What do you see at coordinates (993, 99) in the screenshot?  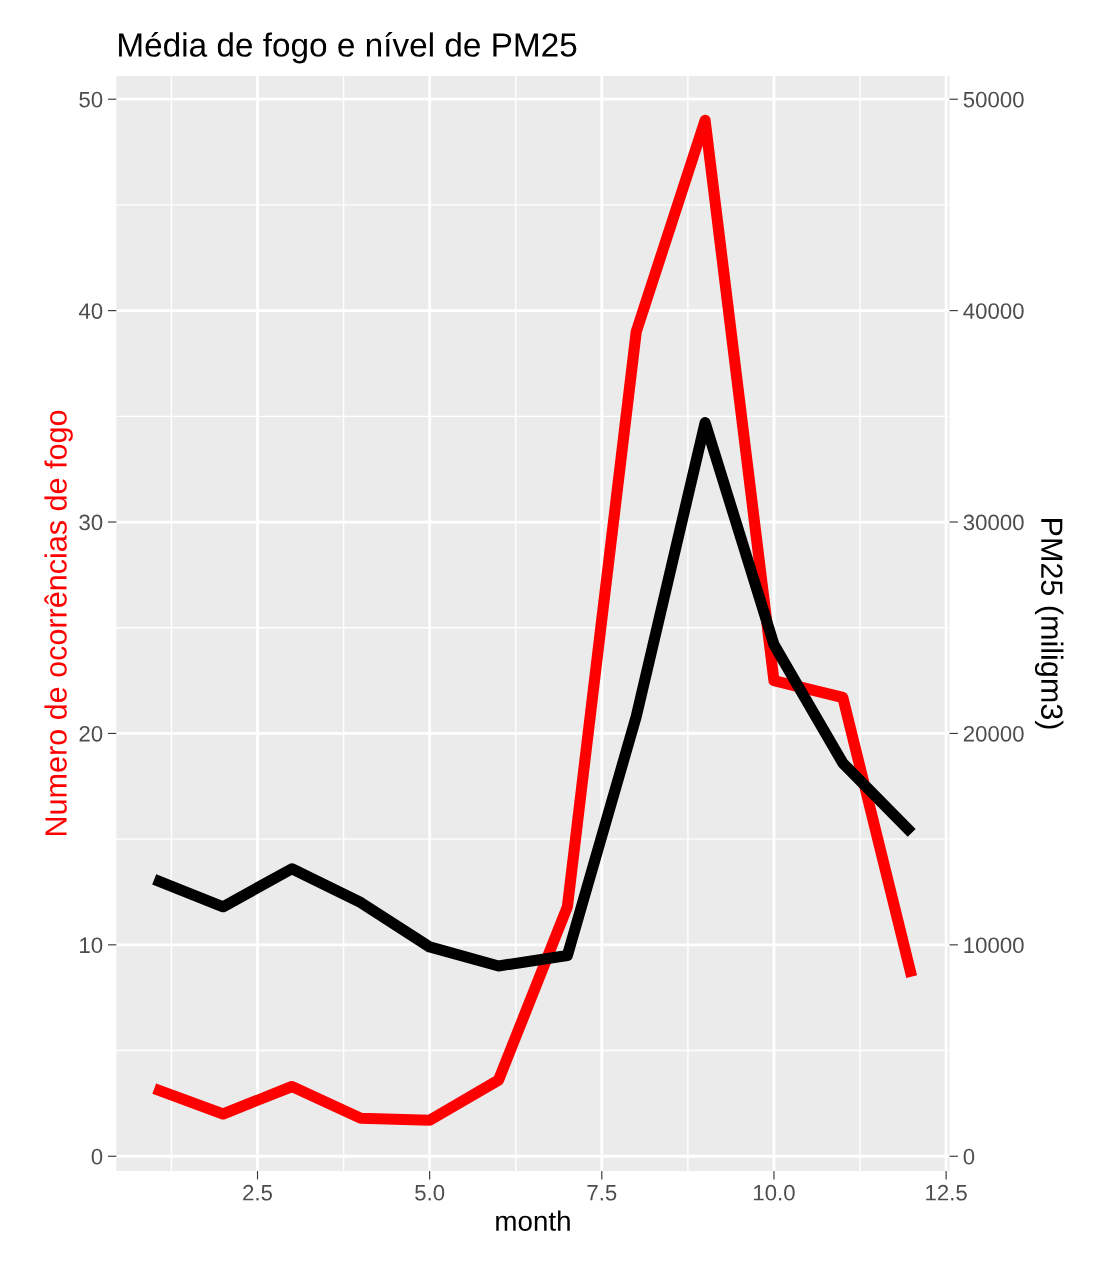 I see `y2-tick-label: 50000` at bounding box center [993, 99].